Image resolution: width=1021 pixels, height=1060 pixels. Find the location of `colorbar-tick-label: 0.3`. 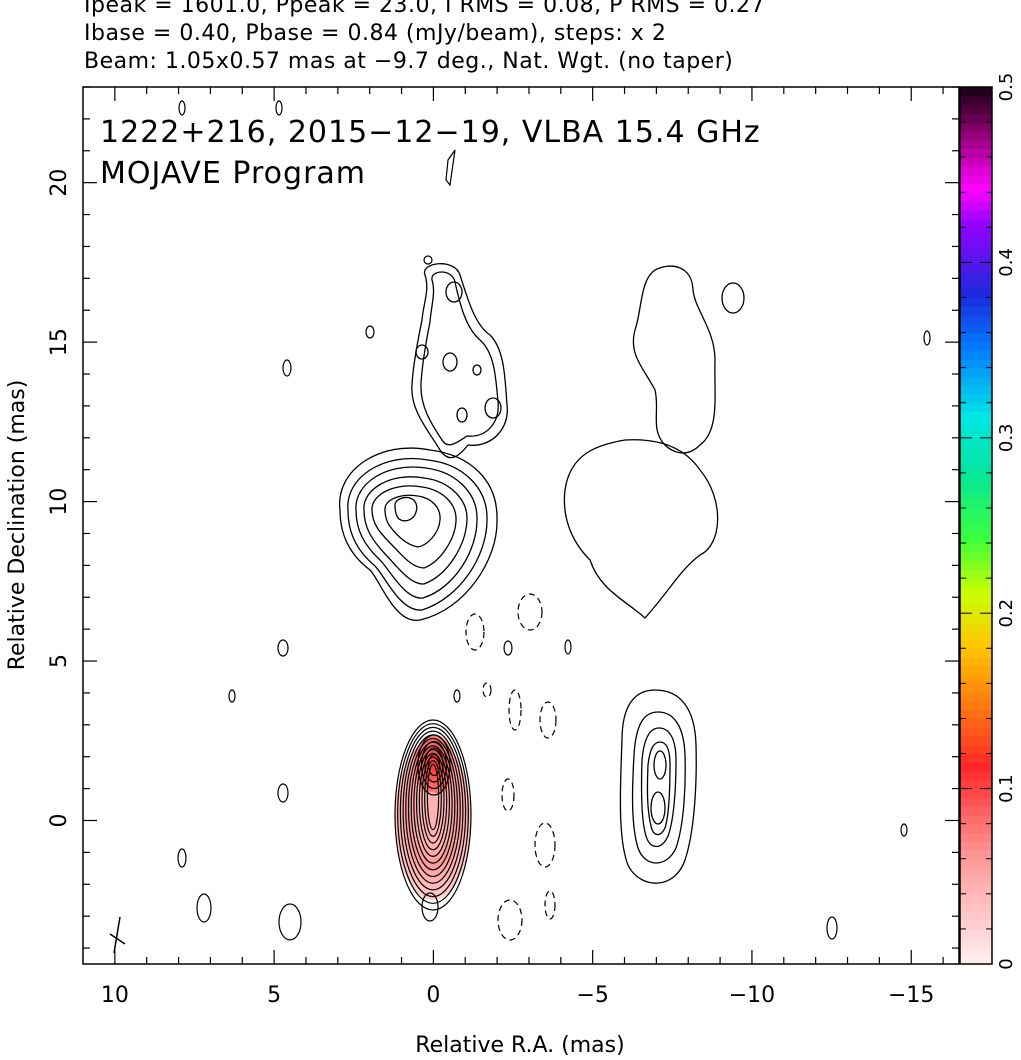

colorbar-tick-label: 0.3 is located at coordinates (1006, 437).